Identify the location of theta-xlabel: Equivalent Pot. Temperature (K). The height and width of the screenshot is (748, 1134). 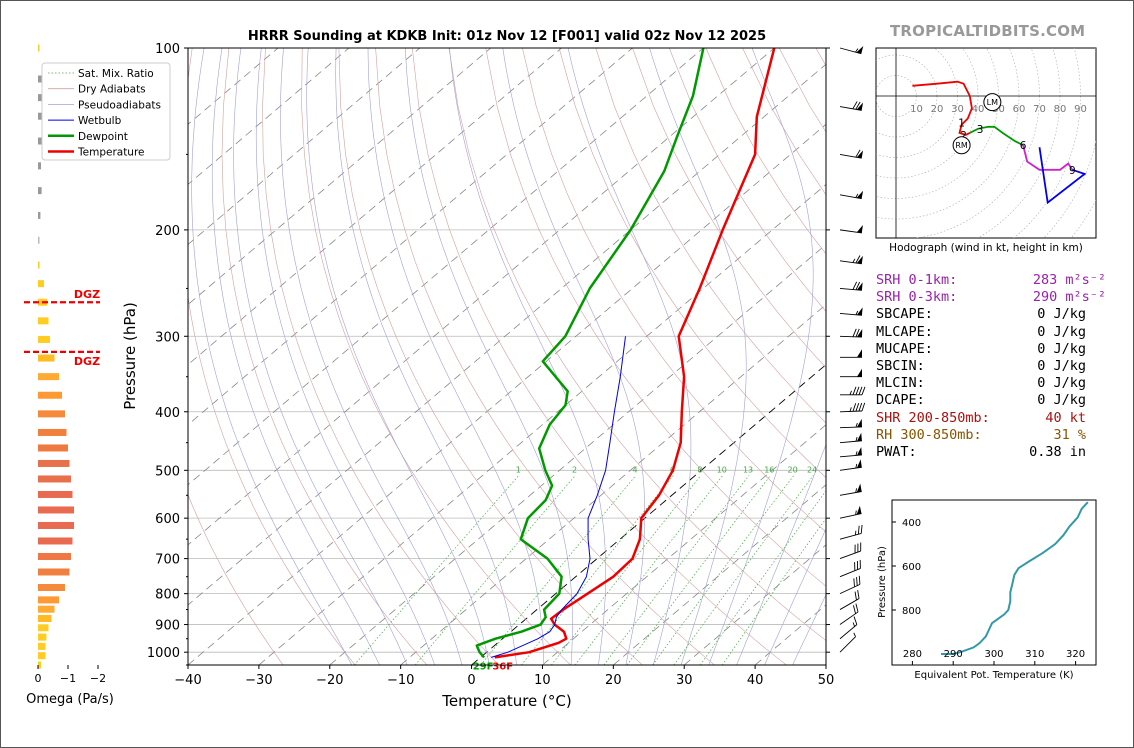
(993, 675).